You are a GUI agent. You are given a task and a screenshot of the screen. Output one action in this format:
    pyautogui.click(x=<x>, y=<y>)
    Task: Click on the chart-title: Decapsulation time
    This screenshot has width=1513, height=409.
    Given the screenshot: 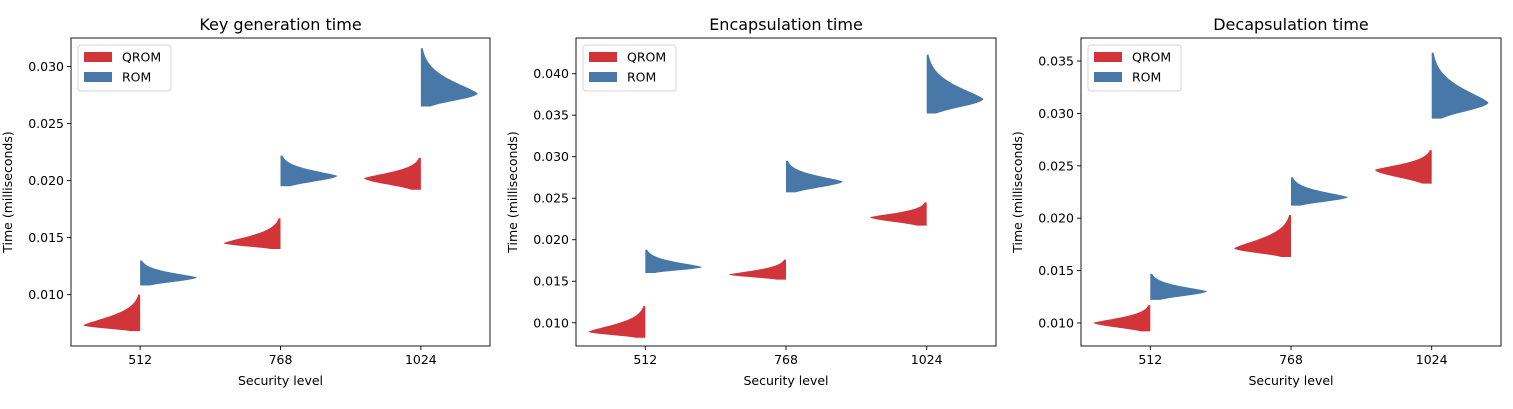 What is the action you would take?
    pyautogui.click(x=1291, y=24)
    